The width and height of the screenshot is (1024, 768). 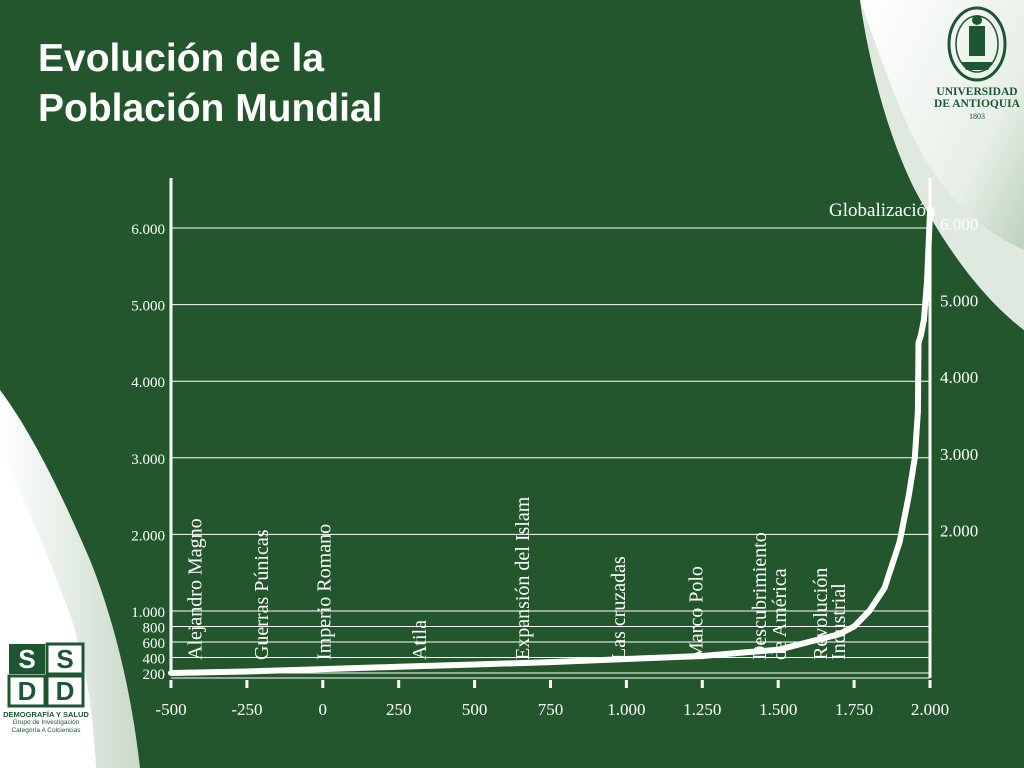 What do you see at coordinates (46, 722) in the screenshot?
I see `group-name-line-2: Grupo de Investigación` at bounding box center [46, 722].